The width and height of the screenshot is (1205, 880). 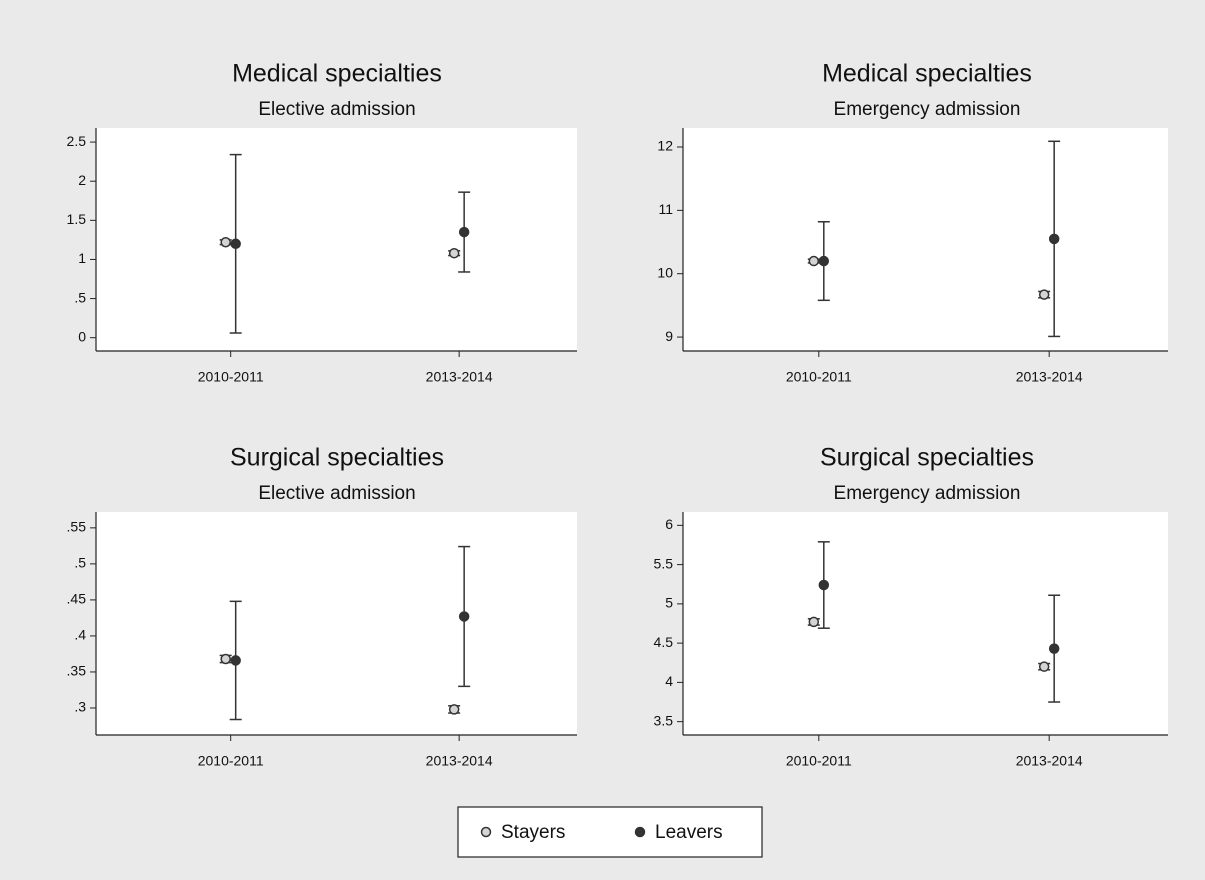 I want to click on y-tick-label: 5, so click(x=669, y=603).